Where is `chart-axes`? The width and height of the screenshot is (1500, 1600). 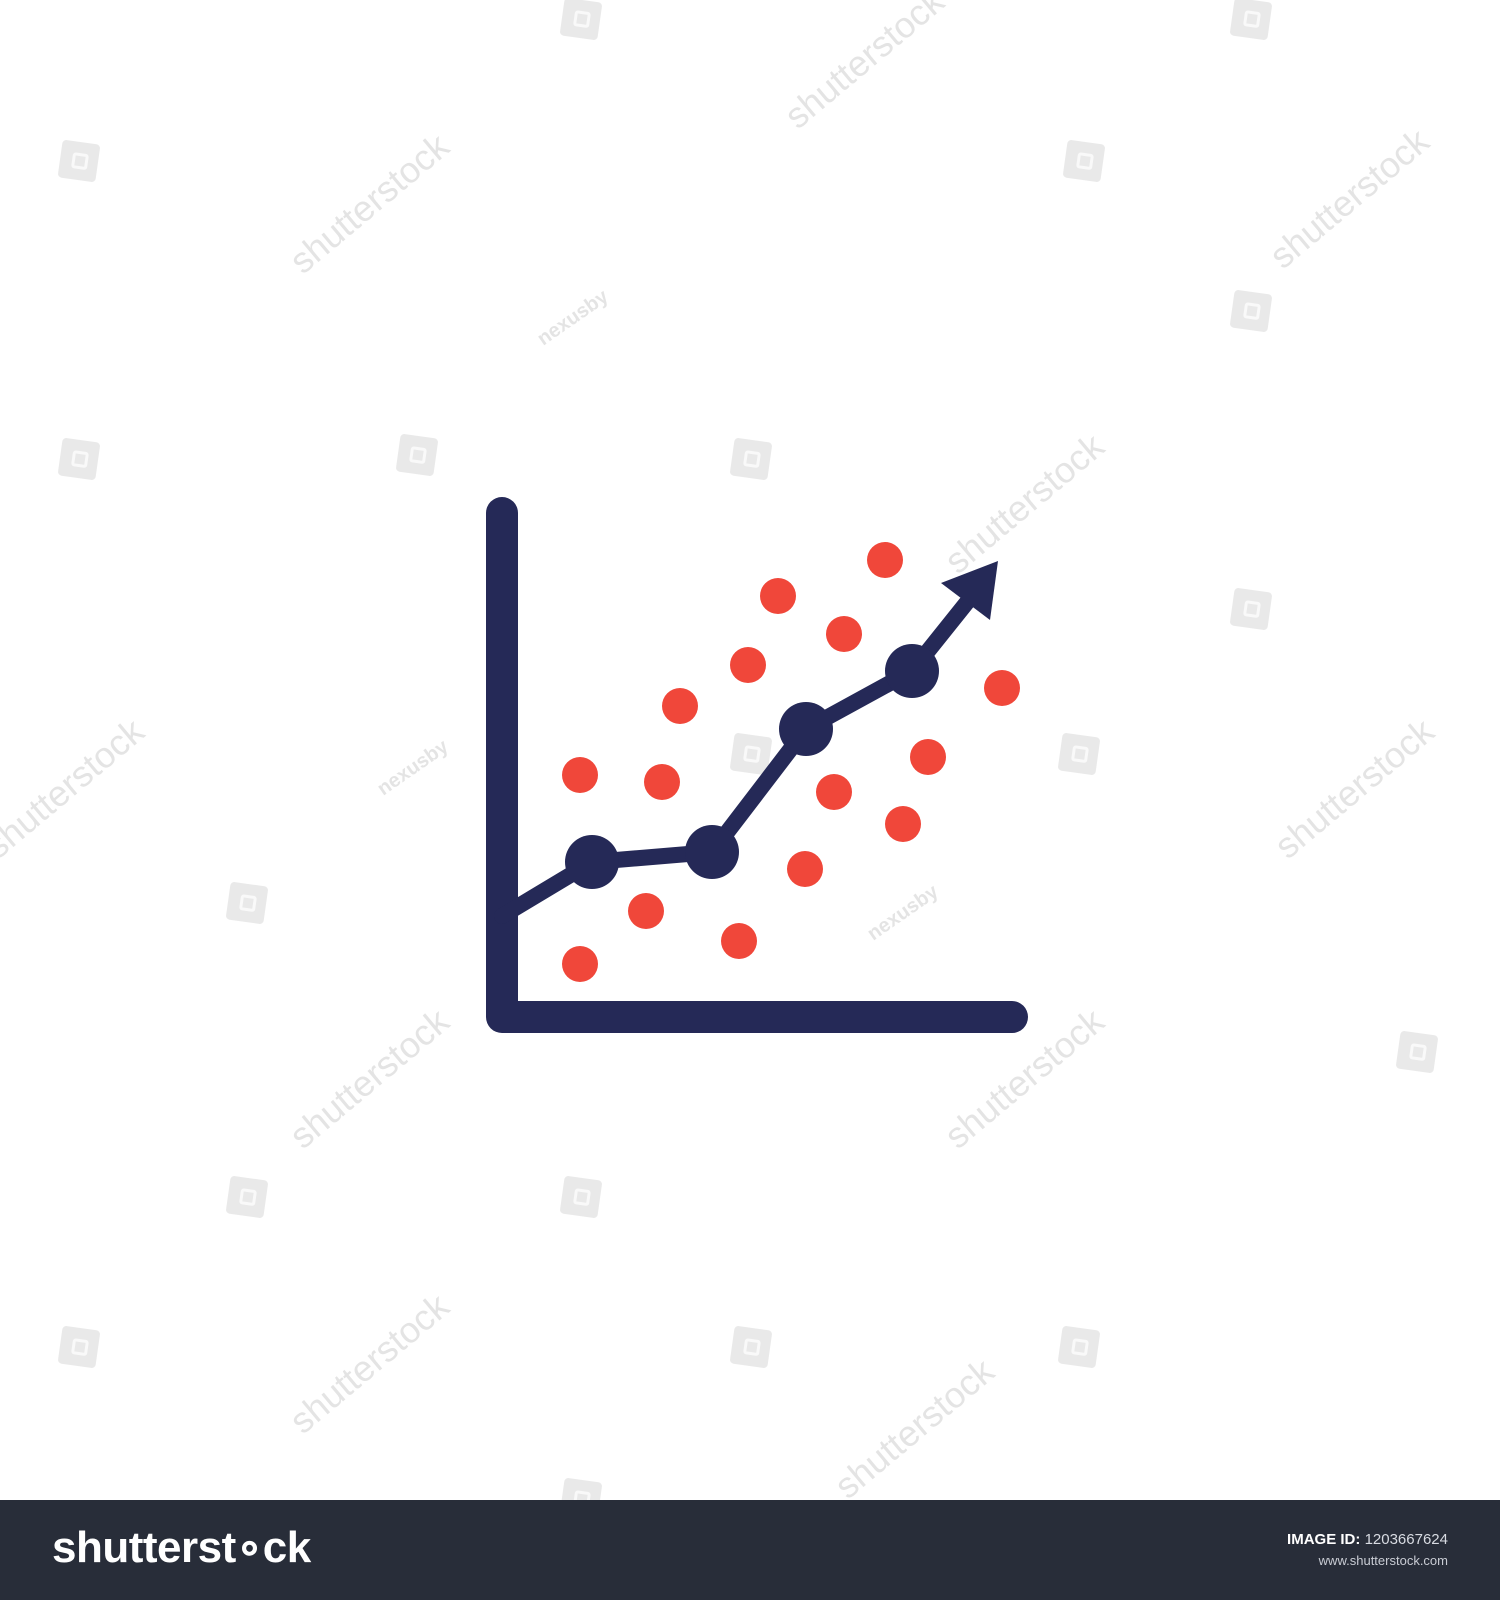 chart-axes is located at coordinates (757, 765).